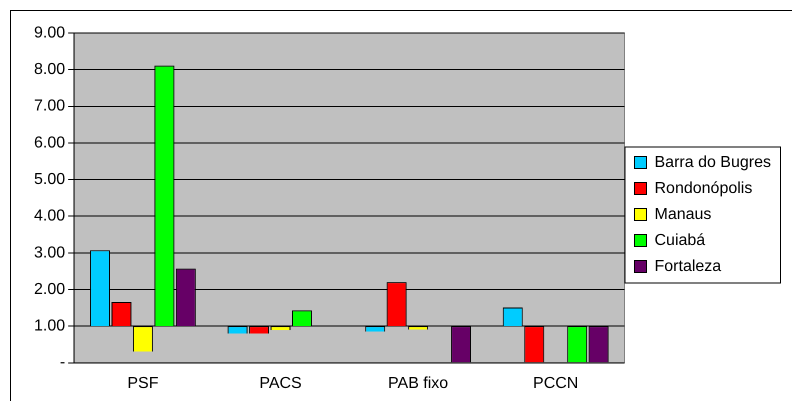 This screenshot has height=402, width=793. Describe the element at coordinates (50, 216) in the screenshot. I see `y-tick-label: 4.00` at that location.